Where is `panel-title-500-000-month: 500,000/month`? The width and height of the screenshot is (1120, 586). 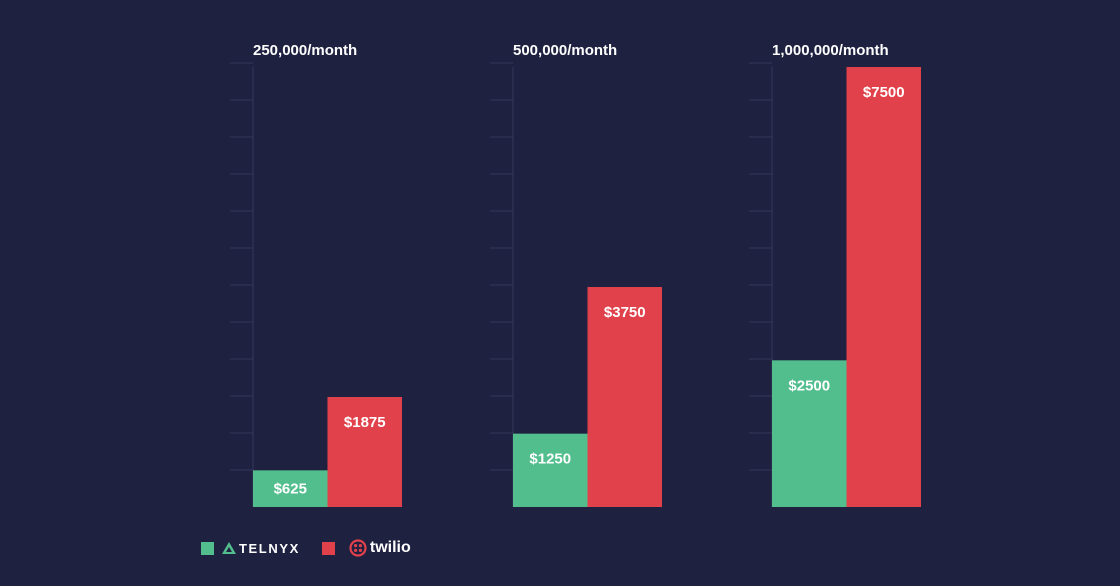
panel-title-500-000-month: 500,000/month is located at coordinates (565, 50).